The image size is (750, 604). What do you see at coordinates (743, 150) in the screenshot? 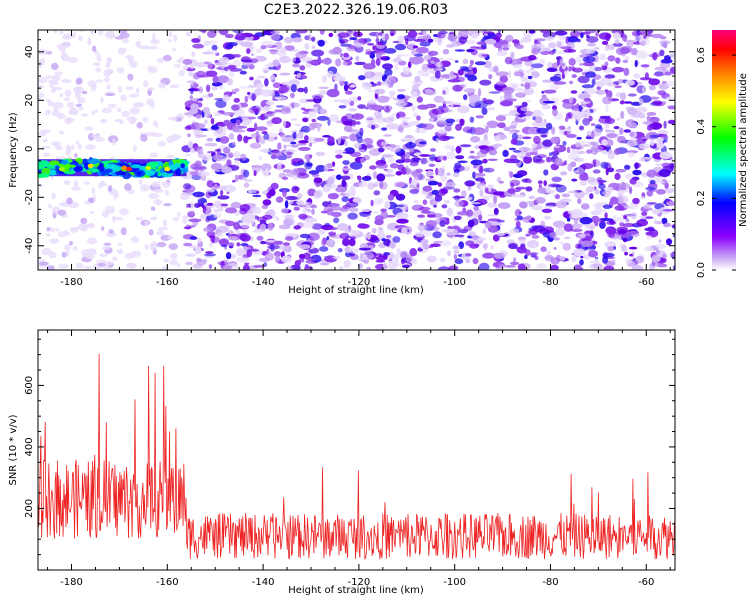
I see `colorbar-label: Normalized spectral amplitude` at bounding box center [743, 150].